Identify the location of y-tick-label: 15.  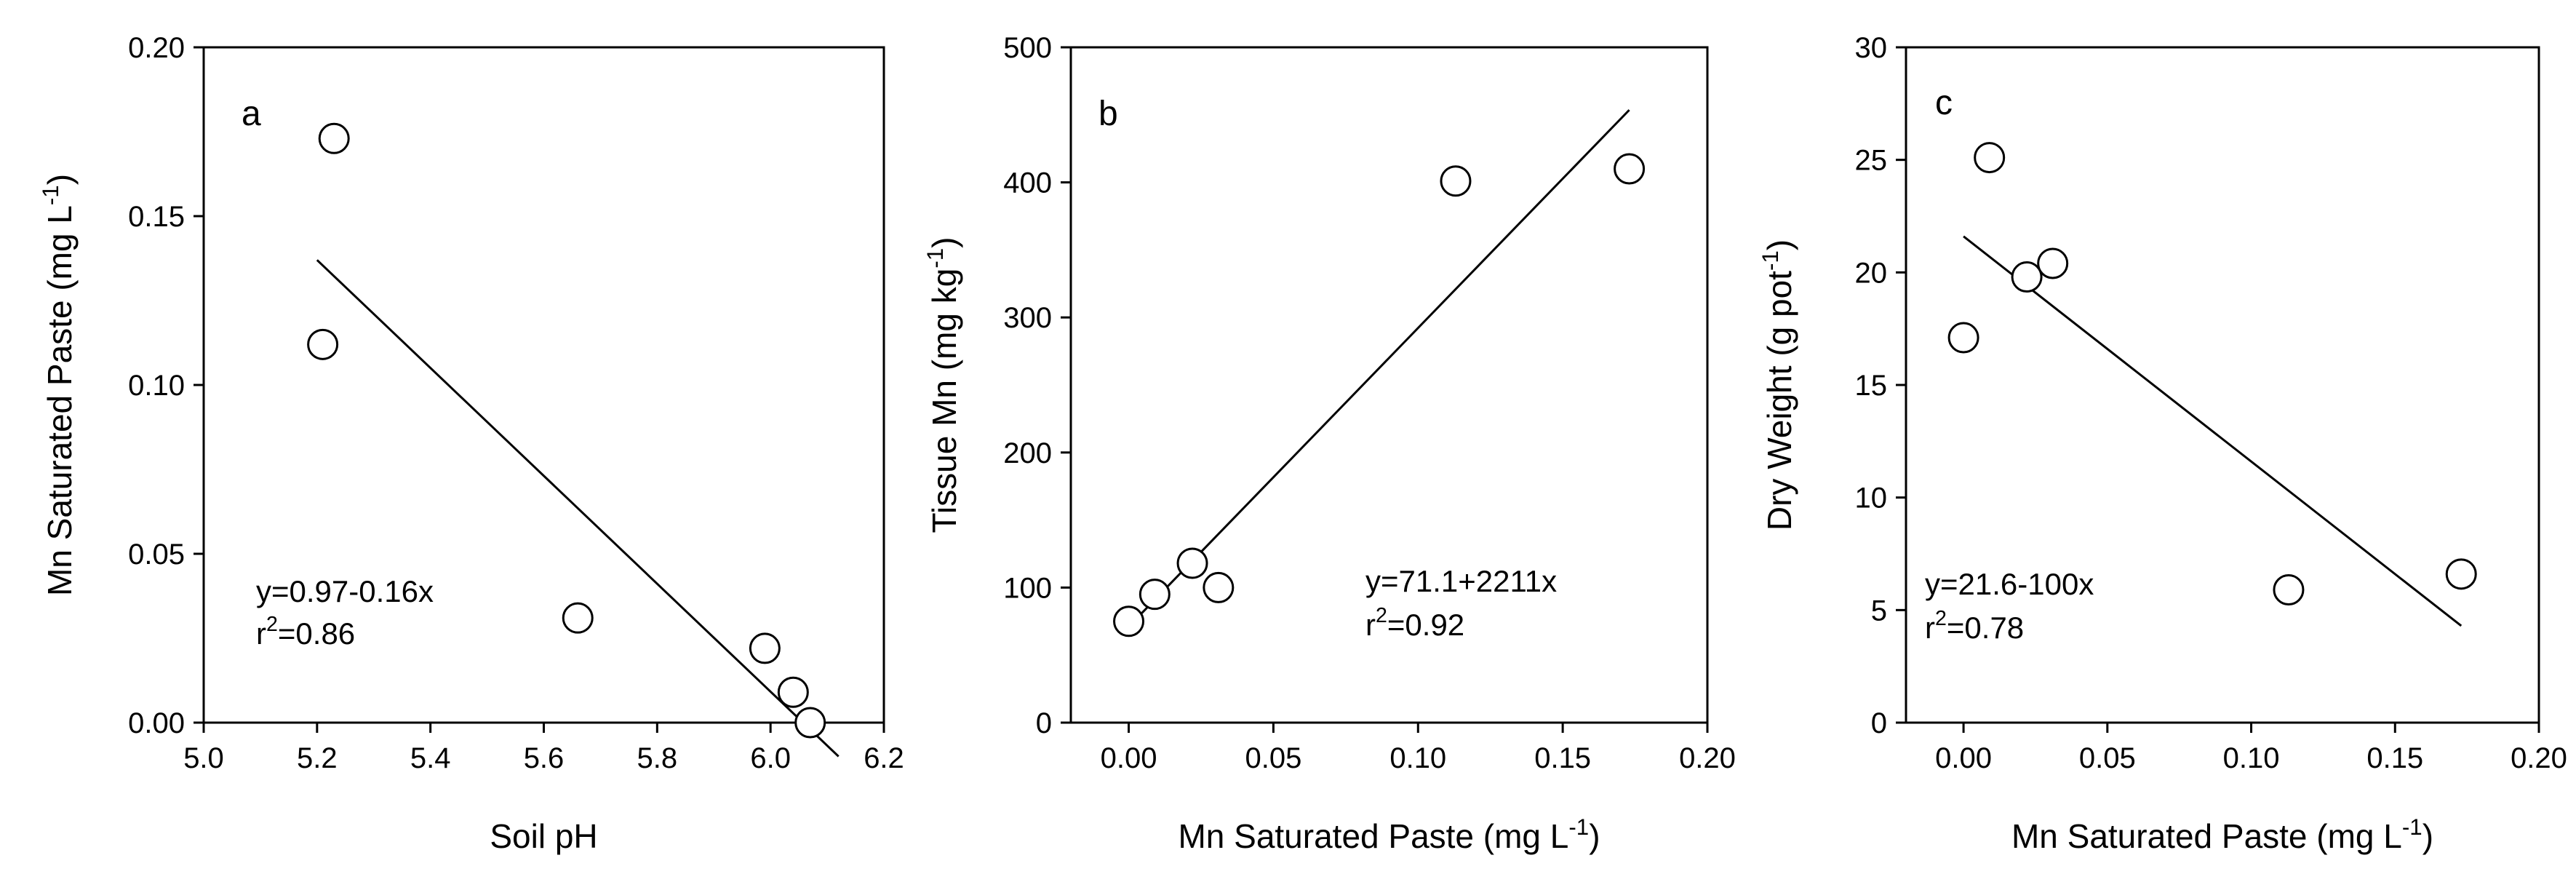
(1871, 386).